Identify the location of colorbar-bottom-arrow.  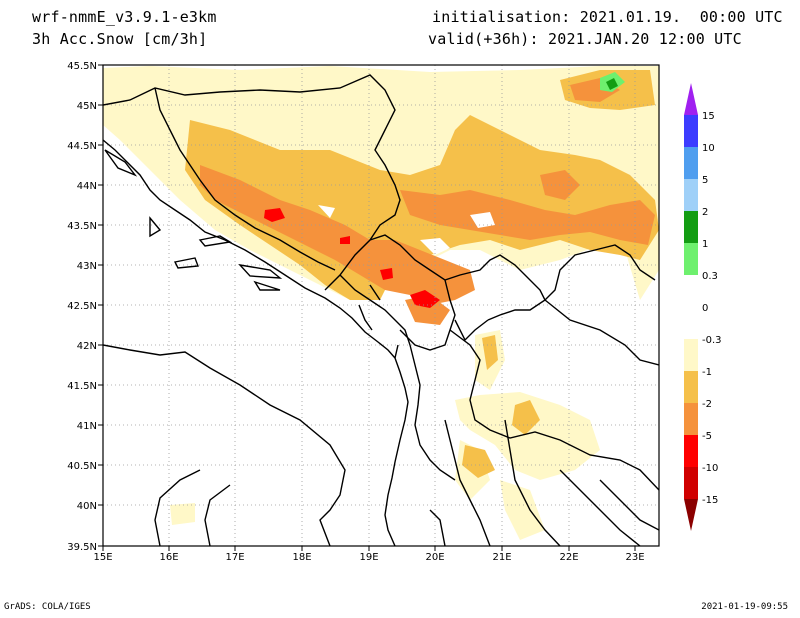
(691, 515).